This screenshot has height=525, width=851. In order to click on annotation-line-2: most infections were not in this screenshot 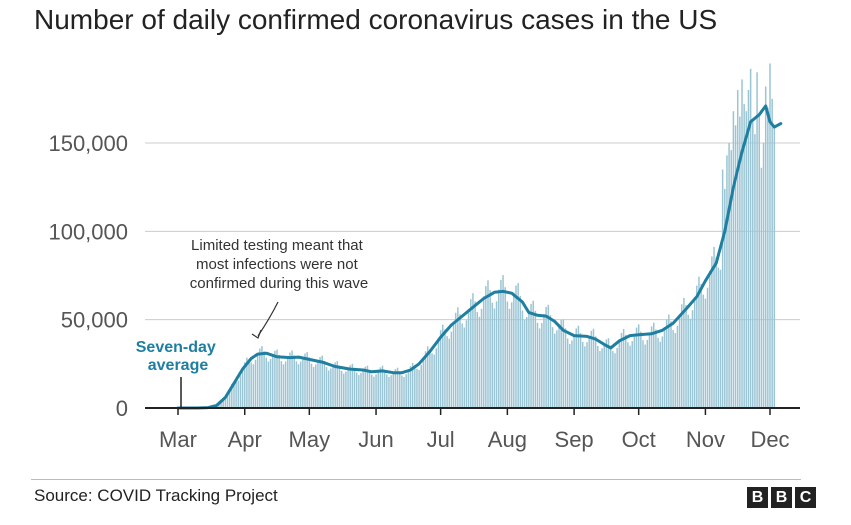, I will do `click(277, 264)`.